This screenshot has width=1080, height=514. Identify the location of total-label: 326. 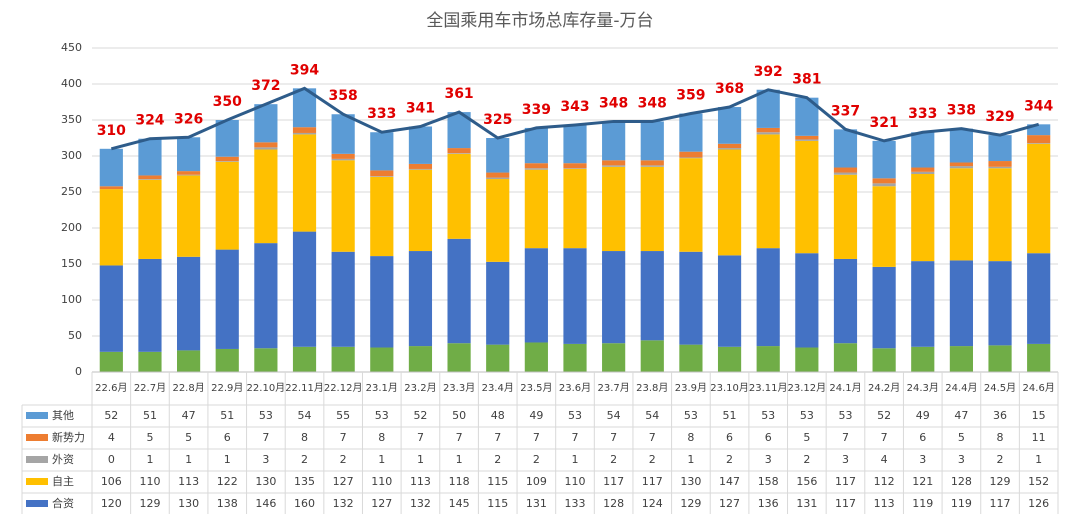
(188, 119).